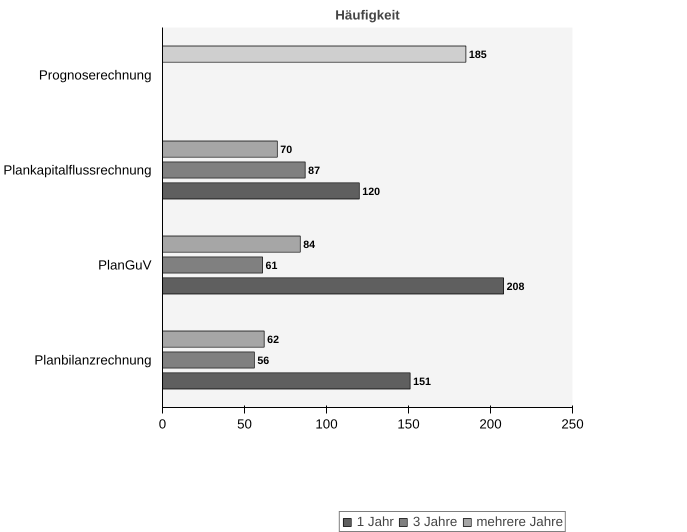  What do you see at coordinates (572, 424) in the screenshot?
I see `x-tick-label: 250` at bounding box center [572, 424].